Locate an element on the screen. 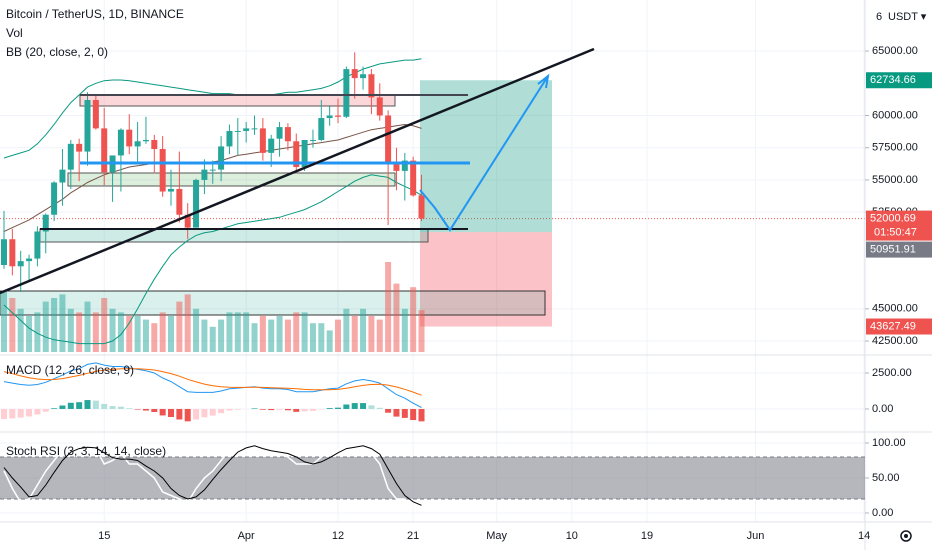 This screenshot has width=932, height=550. price-tag-label: 62734.66 is located at coordinates (893, 80).